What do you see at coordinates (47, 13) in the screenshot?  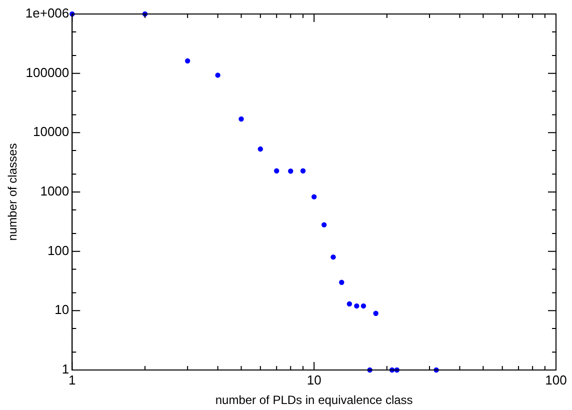 I see `y-tick-label: 1e+006` at bounding box center [47, 13].